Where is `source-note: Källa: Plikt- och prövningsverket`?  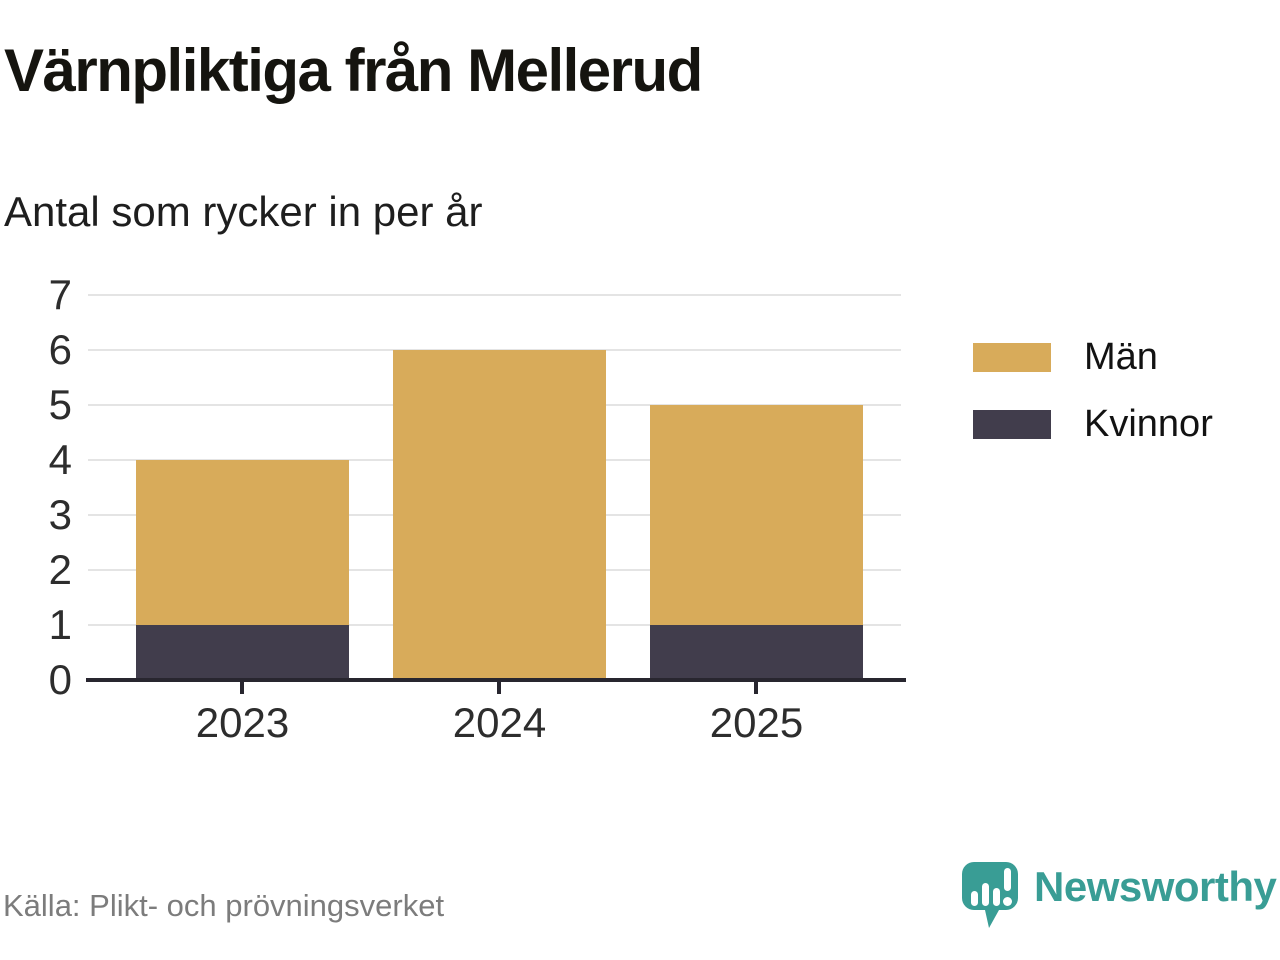 source-note: Källa: Plikt- och prövningsverket is located at coordinates (224, 905).